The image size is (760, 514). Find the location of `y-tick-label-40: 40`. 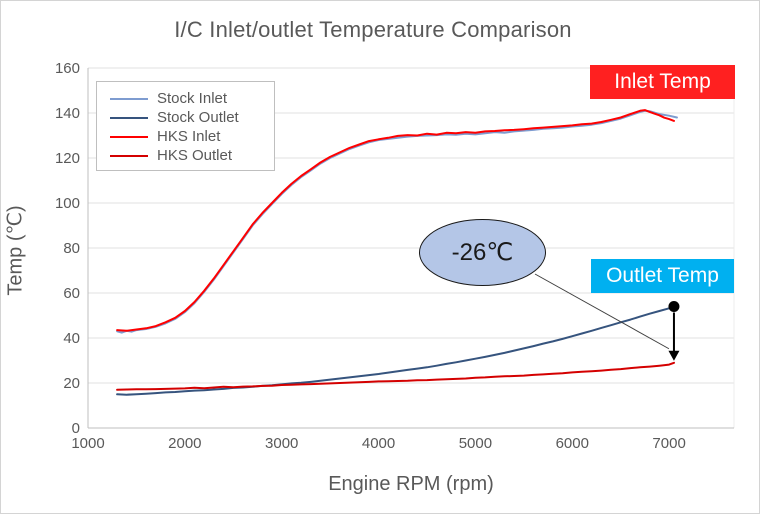

y-tick-label-40: 40 is located at coordinates (71, 338).